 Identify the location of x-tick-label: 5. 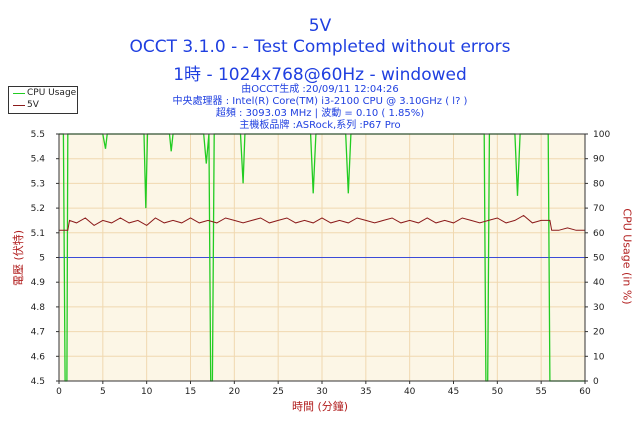
(103, 392).